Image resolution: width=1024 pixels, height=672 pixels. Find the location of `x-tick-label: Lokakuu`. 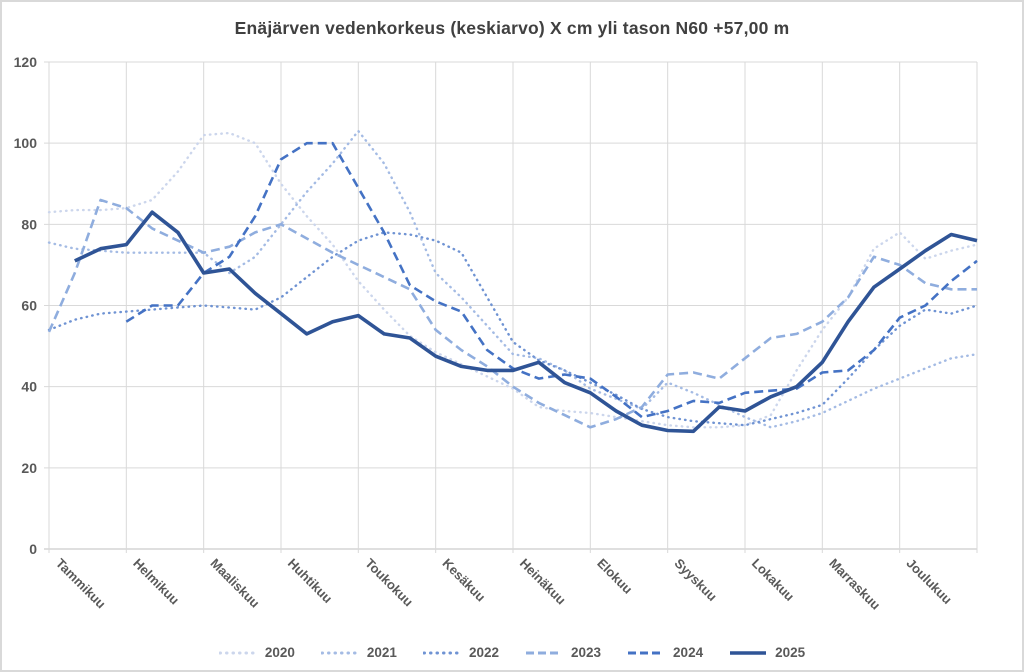

x-tick-label: Lokakuu is located at coordinates (773, 580).